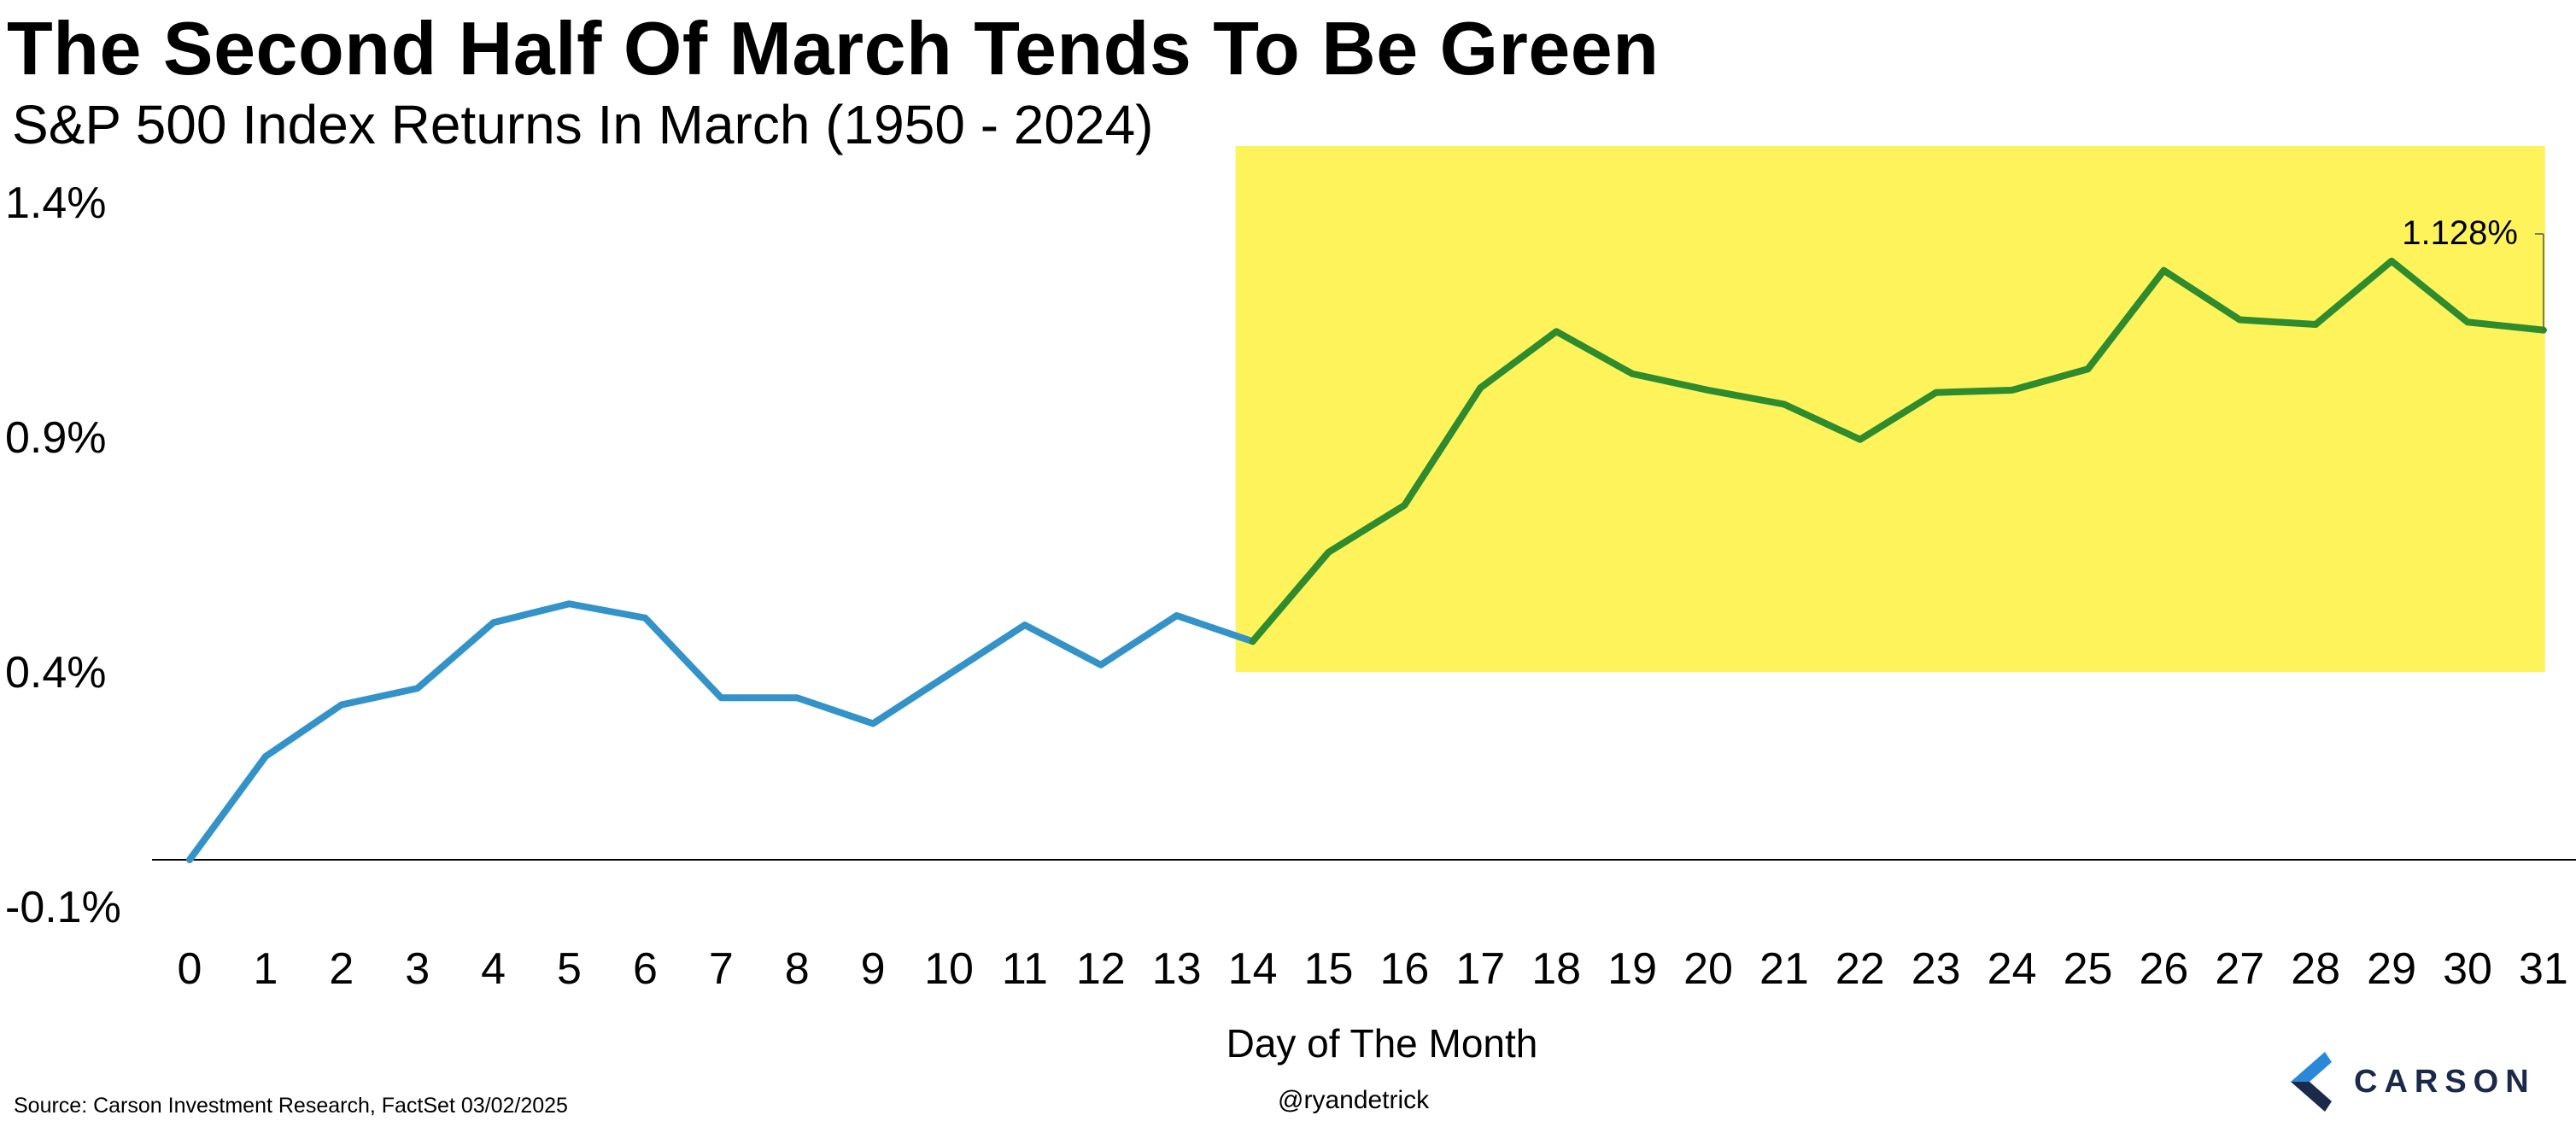 This screenshot has width=2576, height=1127. I want to click on x-tick-label: 11, so click(1025, 969).